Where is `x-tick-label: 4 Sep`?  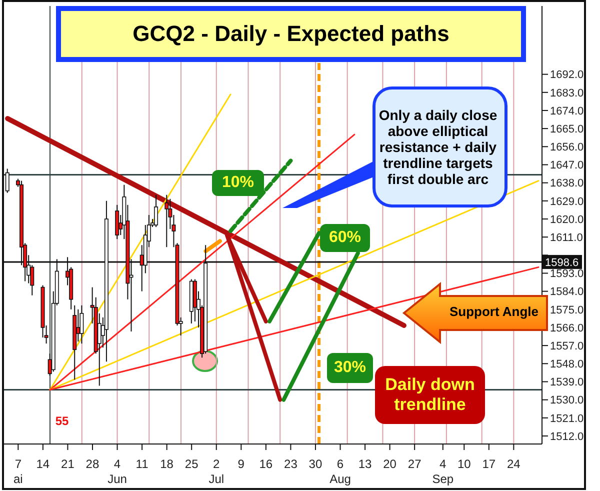
x-tick-label: 4 Sep is located at coordinates (443, 471).